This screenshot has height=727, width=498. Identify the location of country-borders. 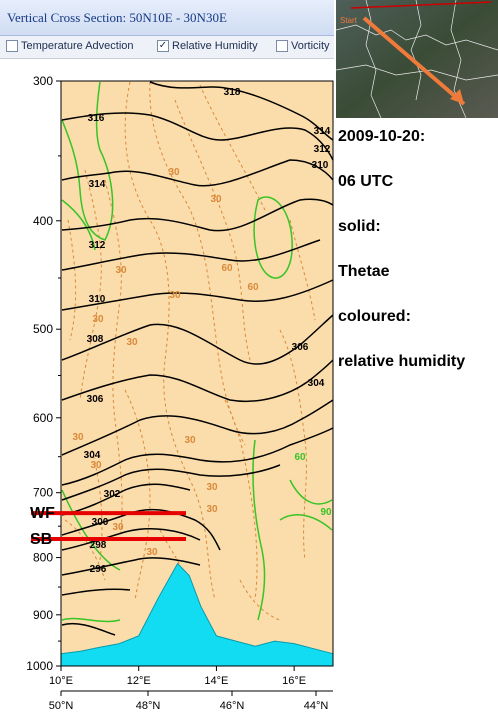
(417, 59).